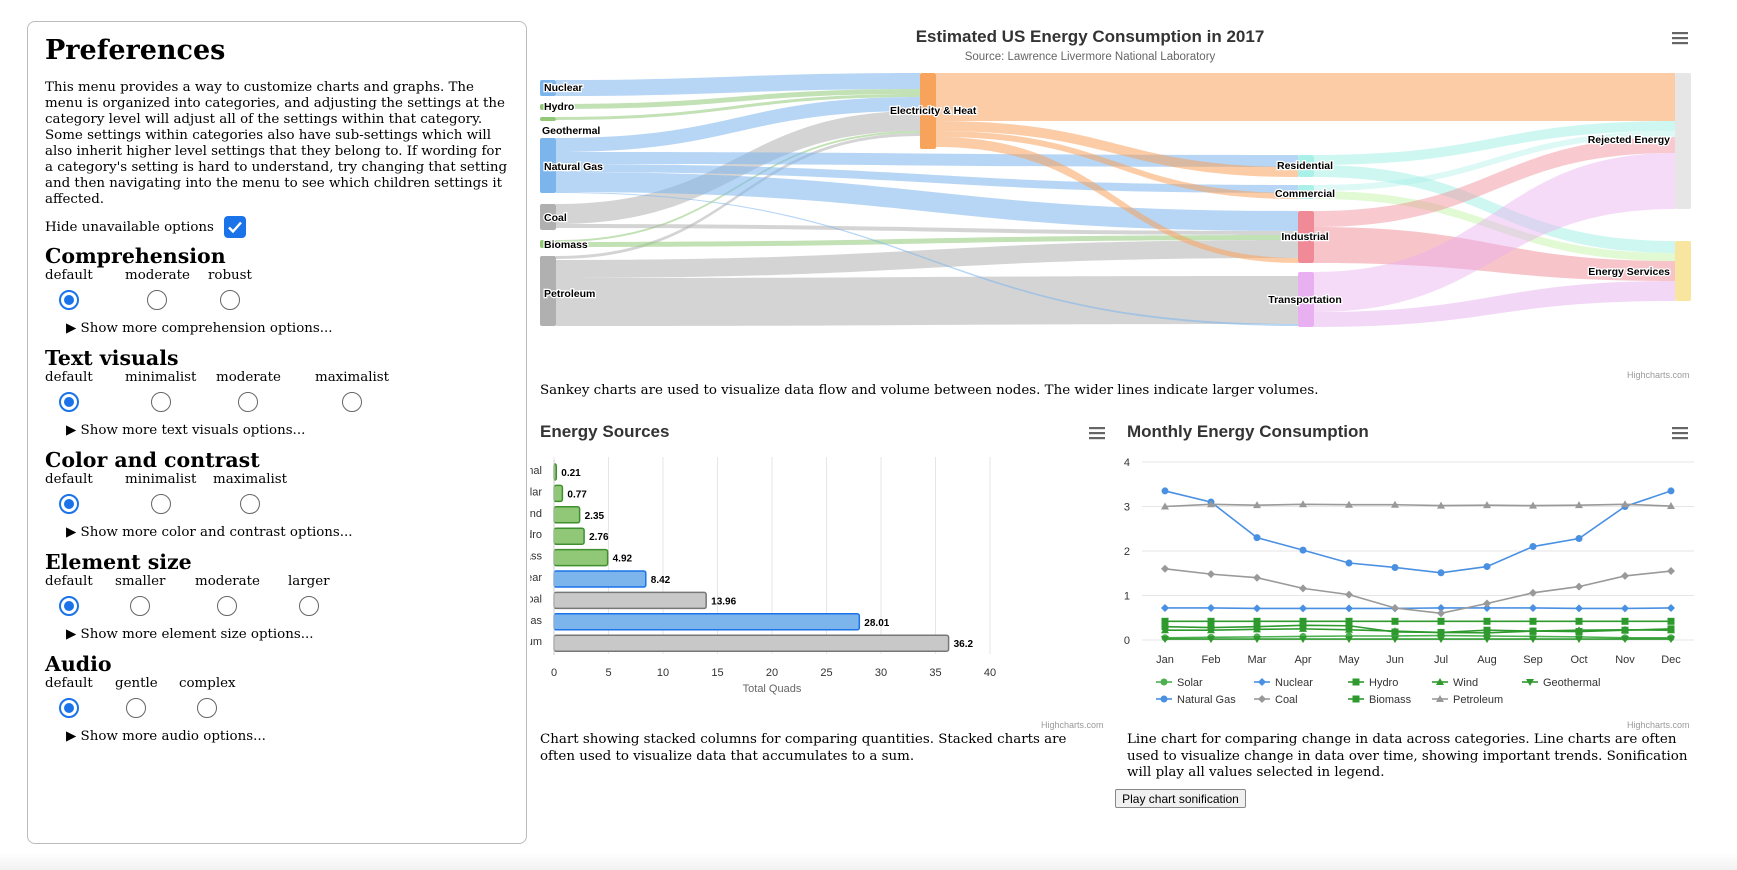  What do you see at coordinates (1629, 140) in the screenshot?
I see `sankey-node-label: Rejected Energy` at bounding box center [1629, 140].